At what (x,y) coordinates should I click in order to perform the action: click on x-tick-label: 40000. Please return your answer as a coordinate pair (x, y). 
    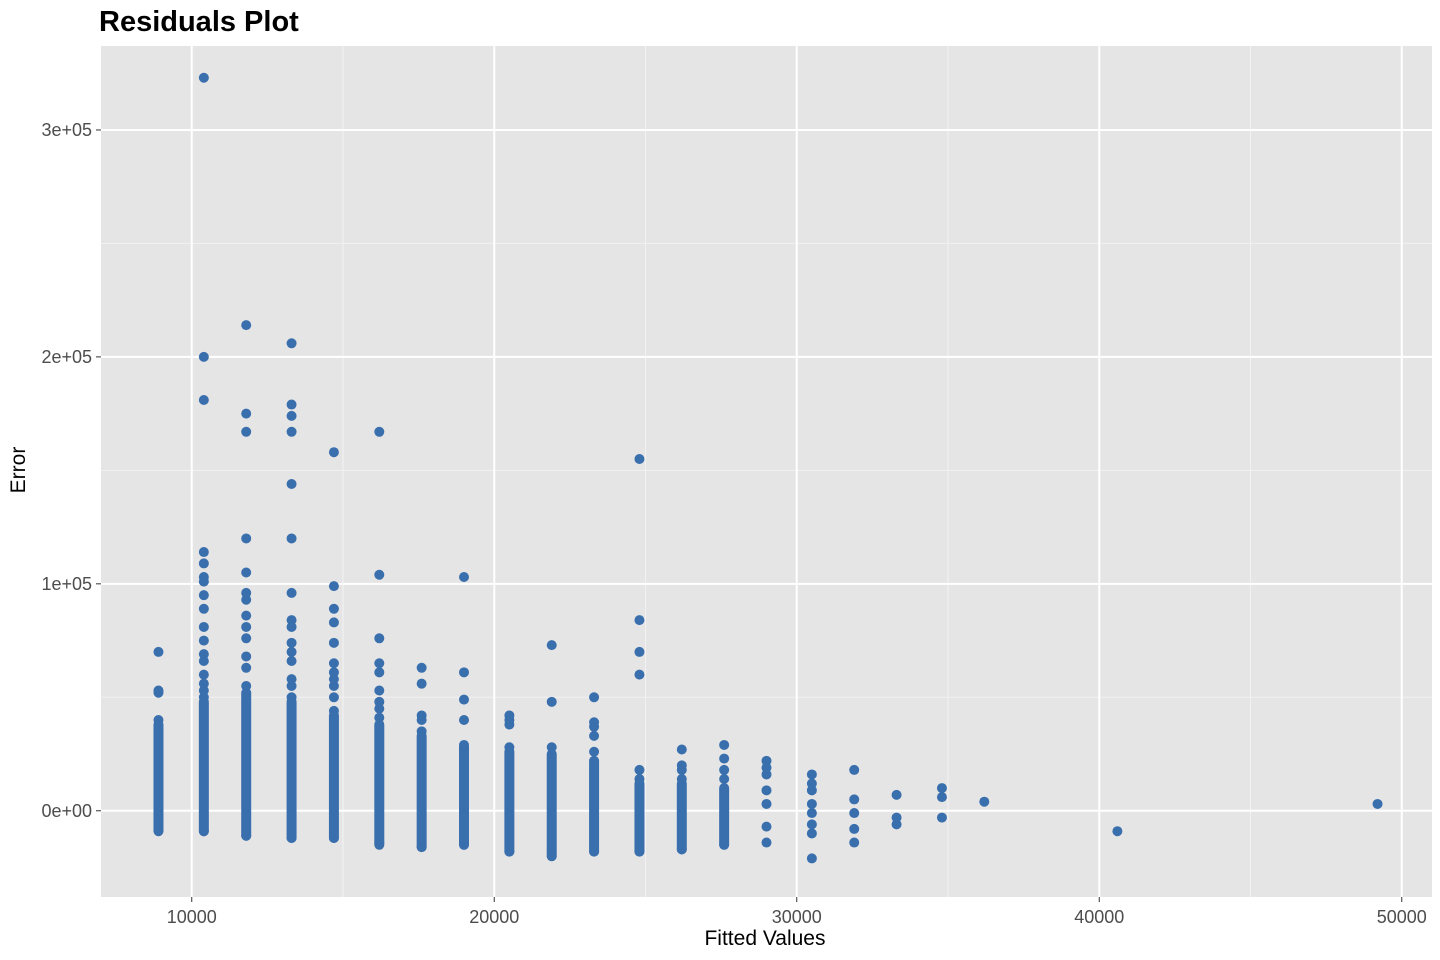
    Looking at the image, I should click on (1099, 917).